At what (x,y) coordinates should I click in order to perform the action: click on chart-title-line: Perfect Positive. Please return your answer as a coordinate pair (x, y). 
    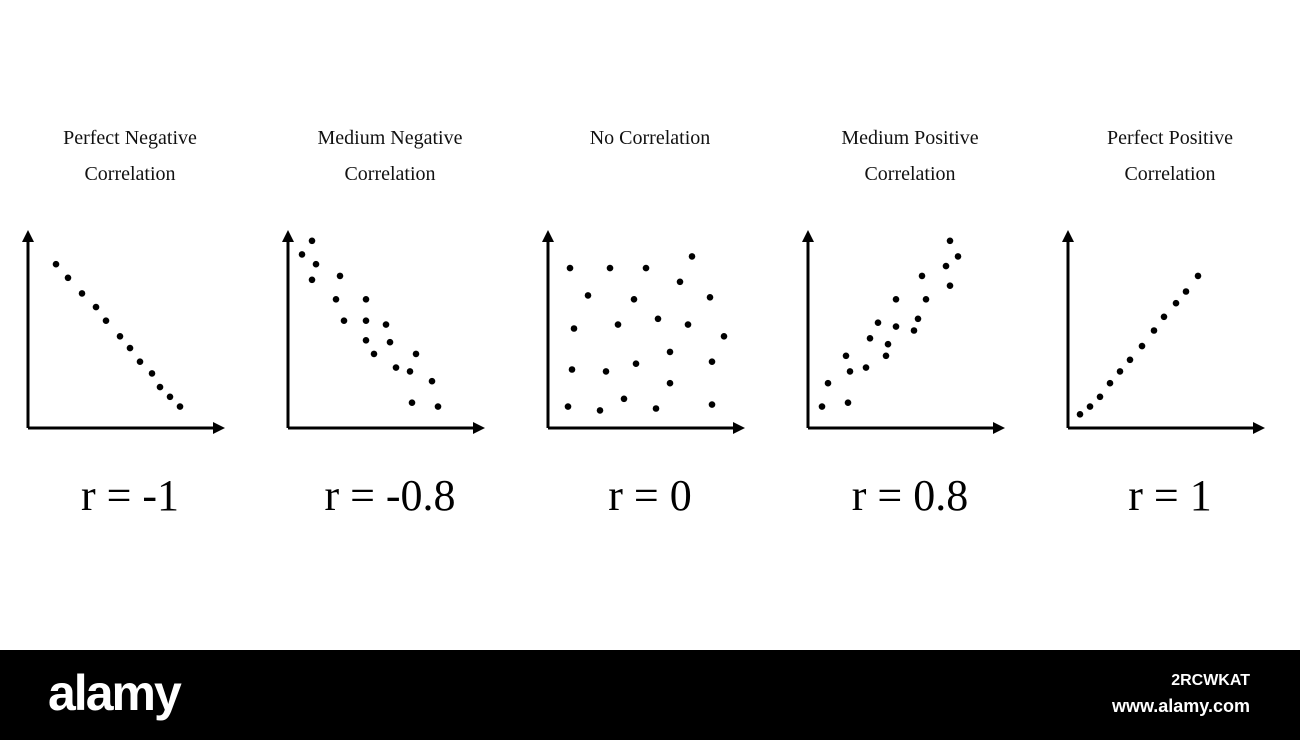
    Looking at the image, I should click on (1170, 138).